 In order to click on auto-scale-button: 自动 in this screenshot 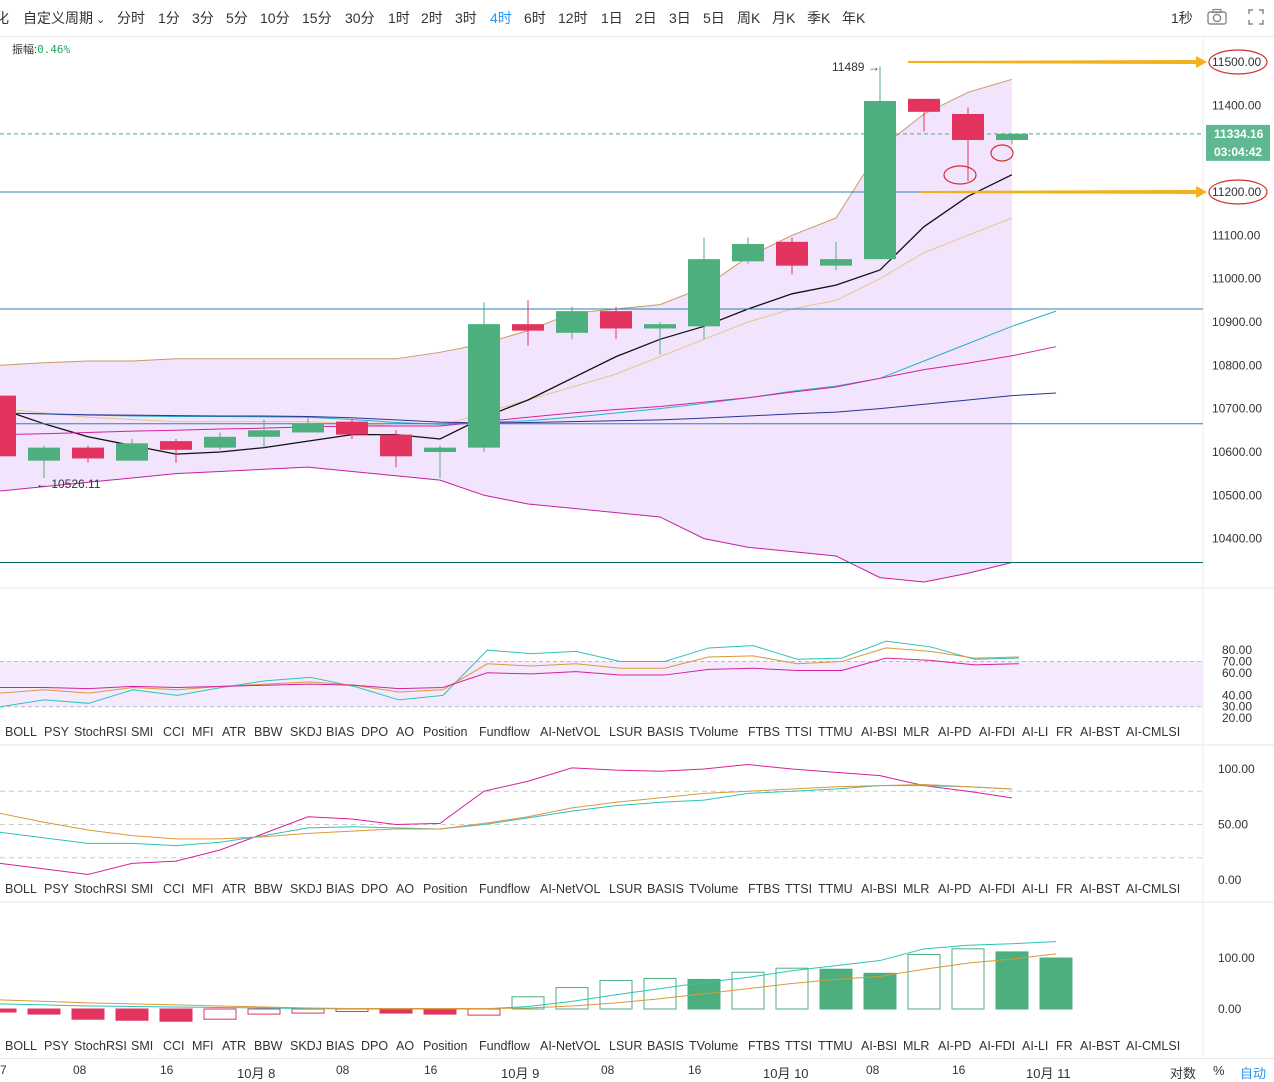, I will do `click(1253, 1073)`.